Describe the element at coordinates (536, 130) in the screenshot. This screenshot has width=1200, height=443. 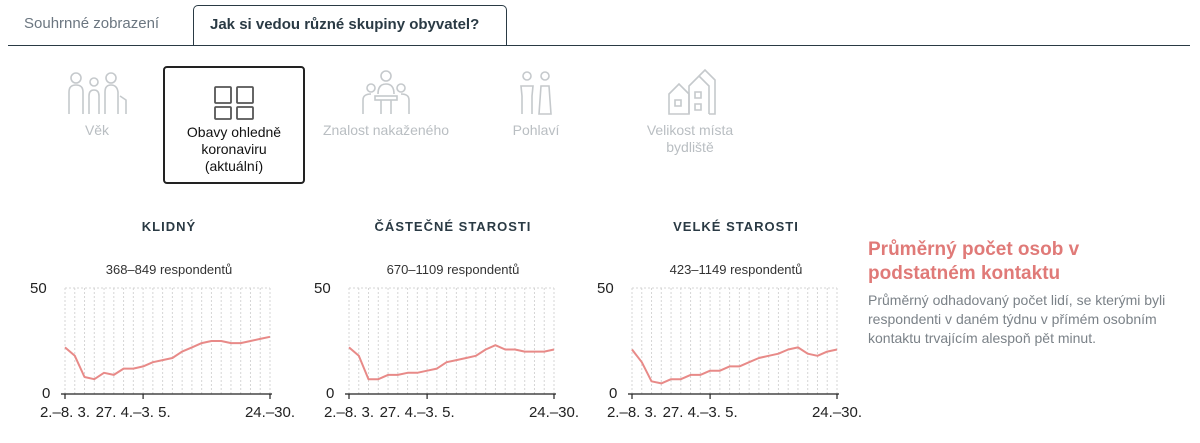
I see `category-label: Pohlaví` at that location.